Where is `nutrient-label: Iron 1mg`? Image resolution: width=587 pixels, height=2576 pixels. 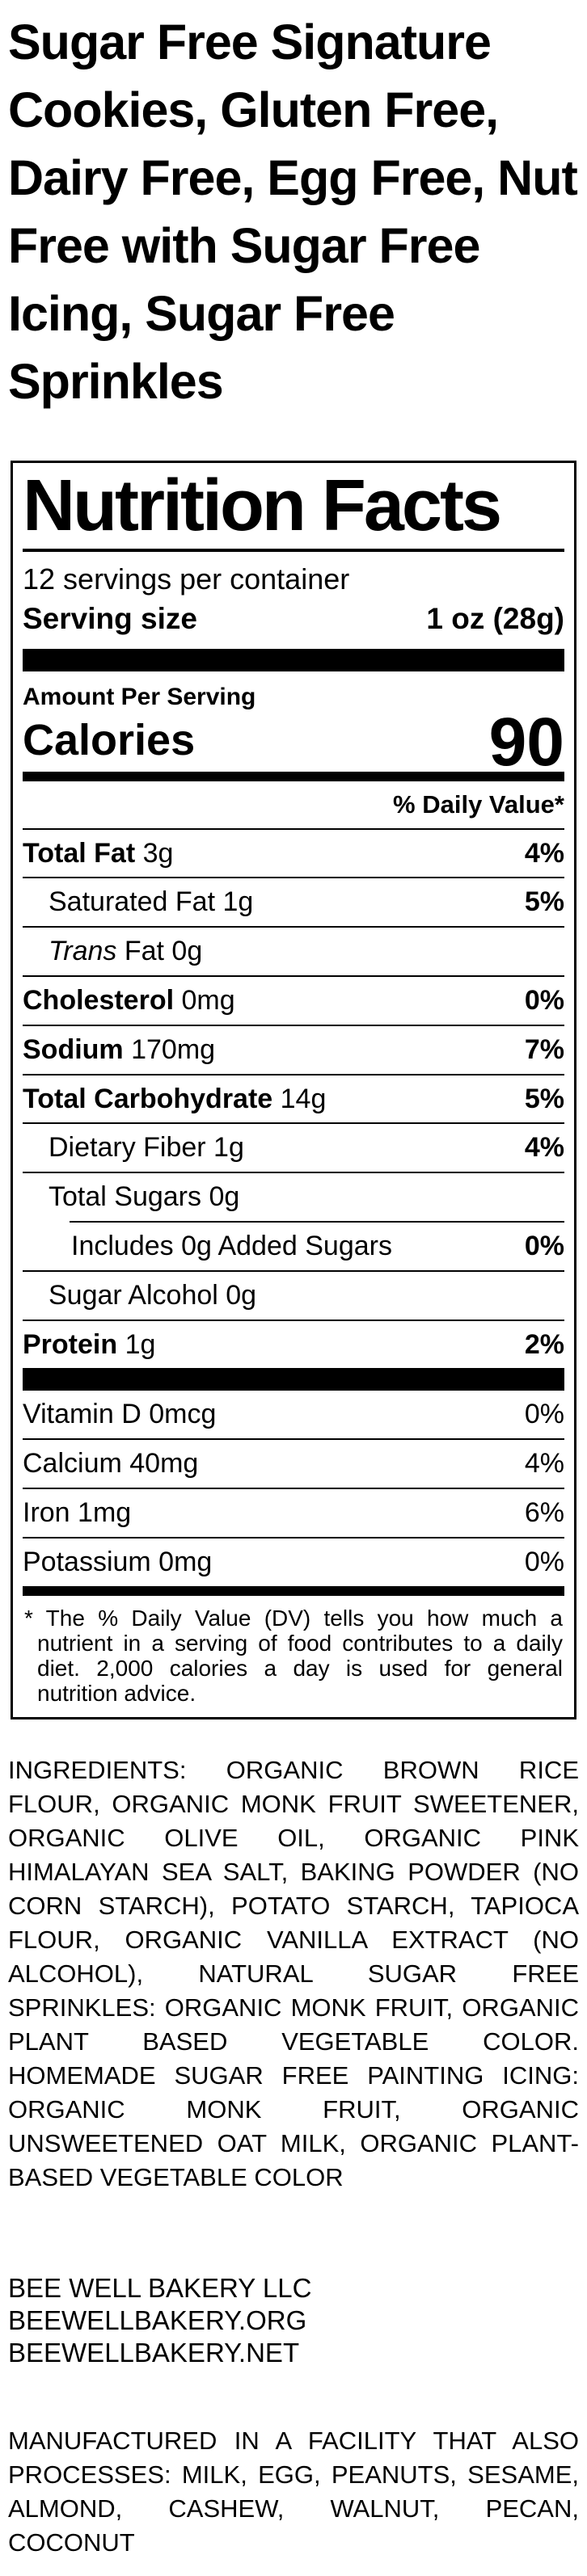 nutrient-label: Iron 1mg is located at coordinates (77, 1513).